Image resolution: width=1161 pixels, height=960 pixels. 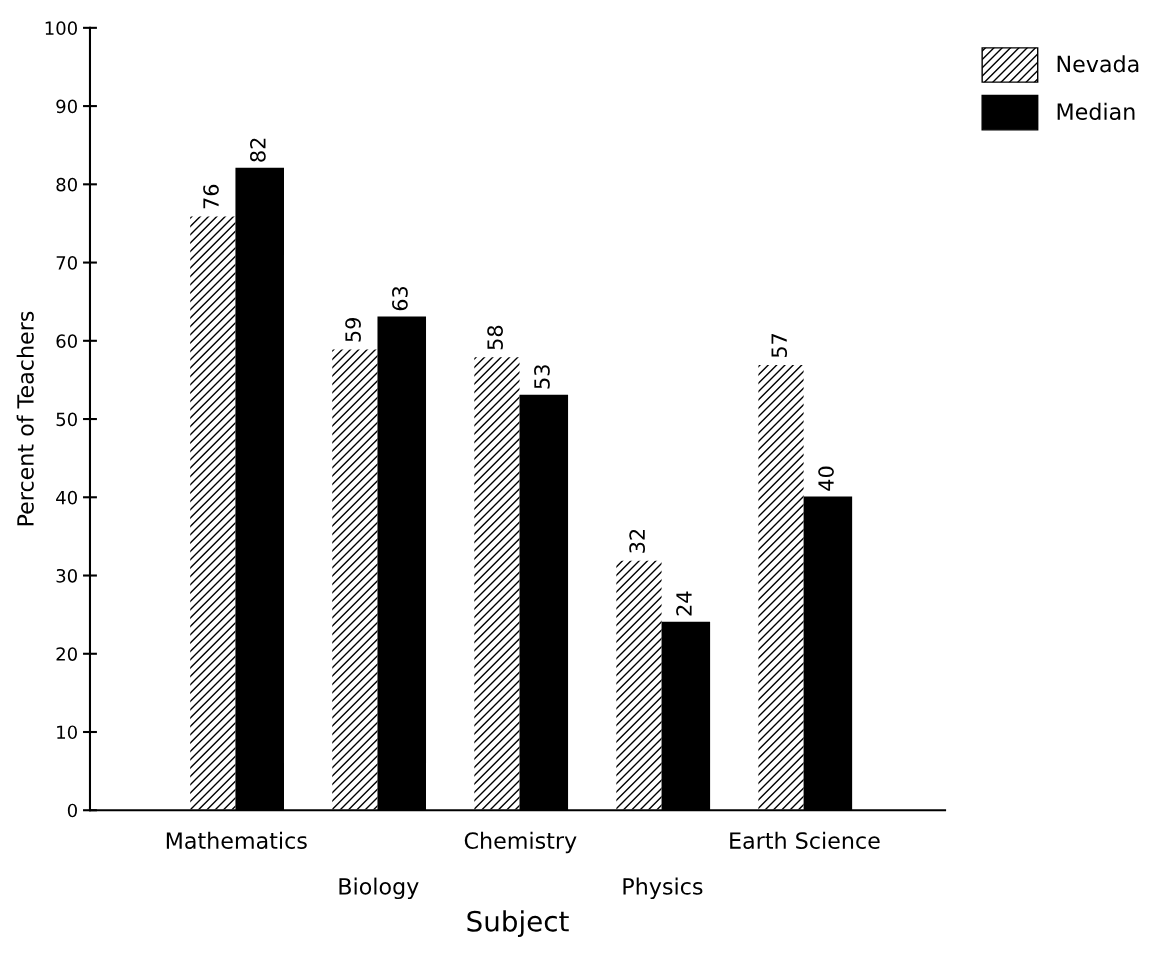 I want to click on legend-label: Nevada, so click(x=1098, y=64).